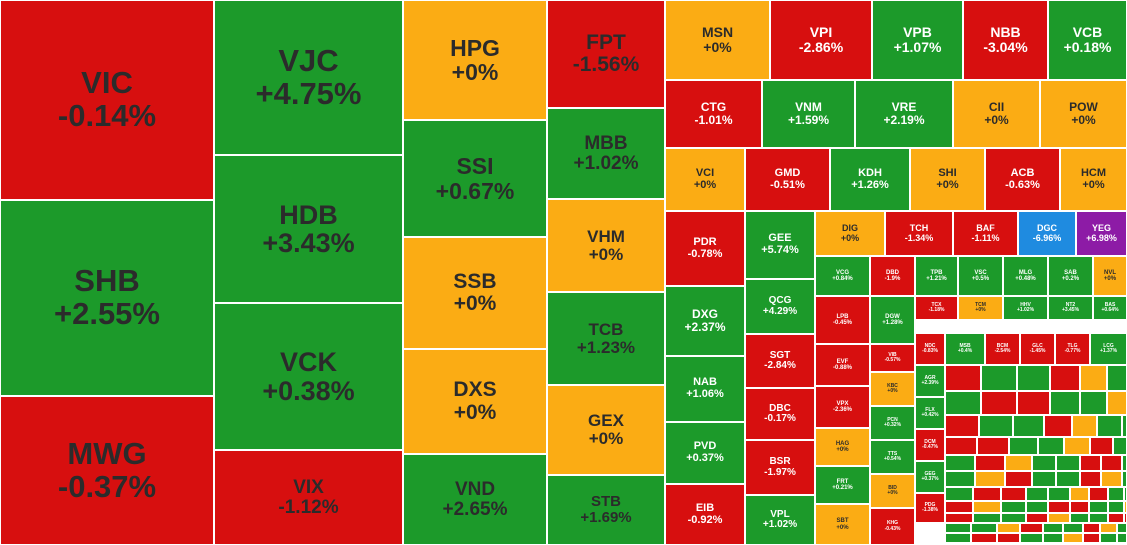  Describe the element at coordinates (705, 179) in the screenshot. I see `treemap-tile-vci: VCI +0%` at that location.